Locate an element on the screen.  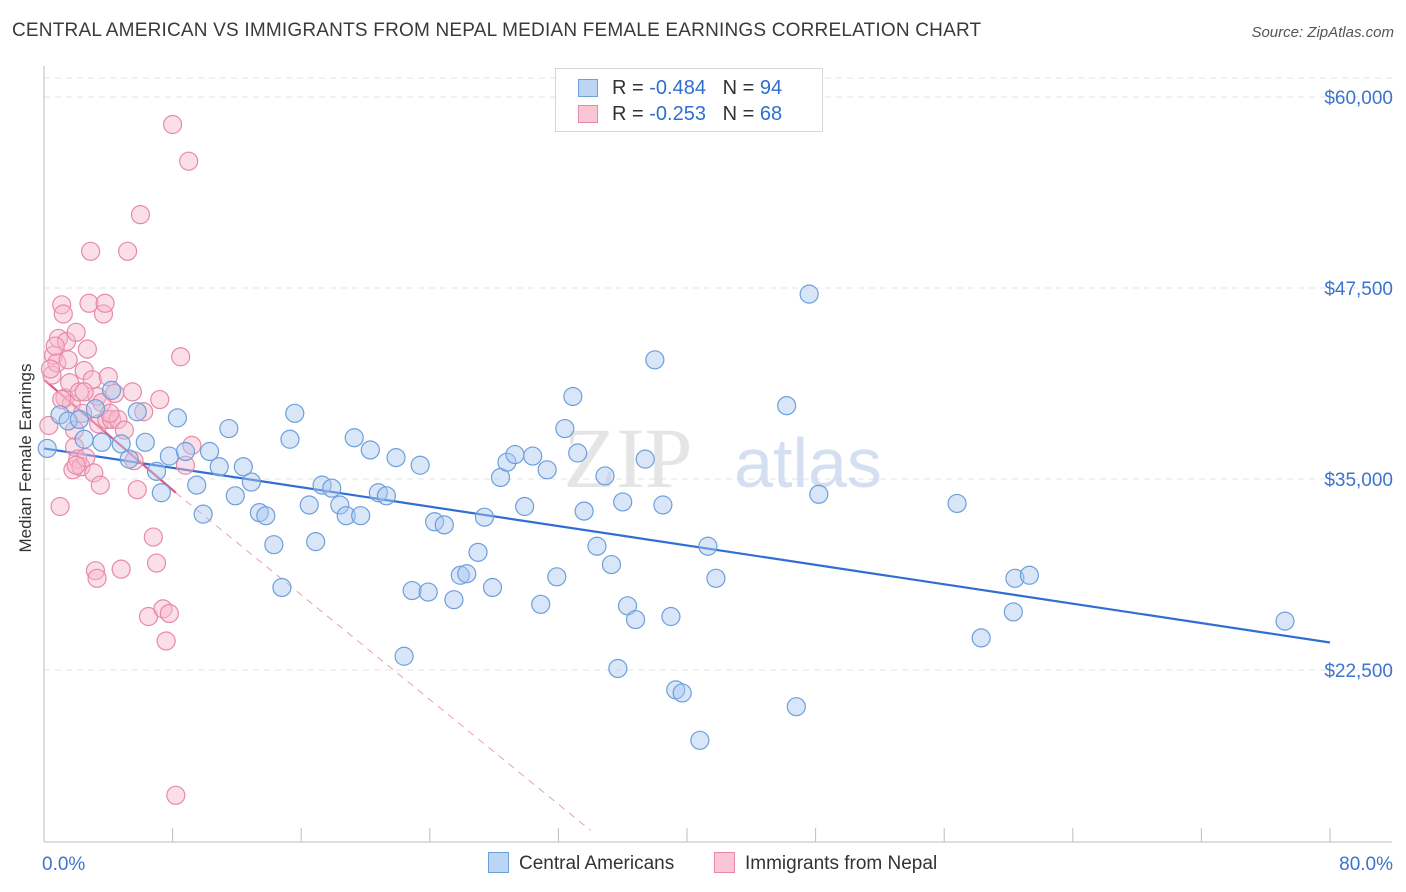
y-tick-label: $35,000 is located at coordinates (1358, 480).